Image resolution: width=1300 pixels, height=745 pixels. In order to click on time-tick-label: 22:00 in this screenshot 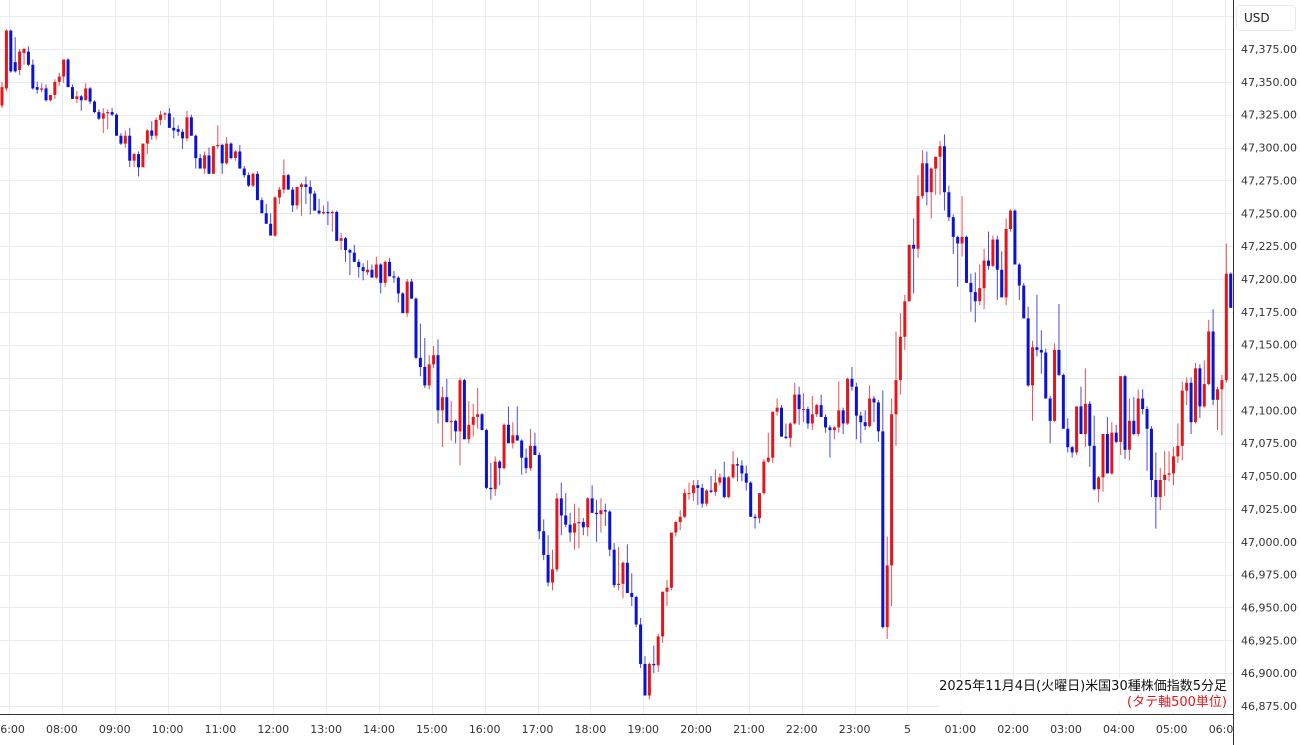, I will do `click(802, 729)`.